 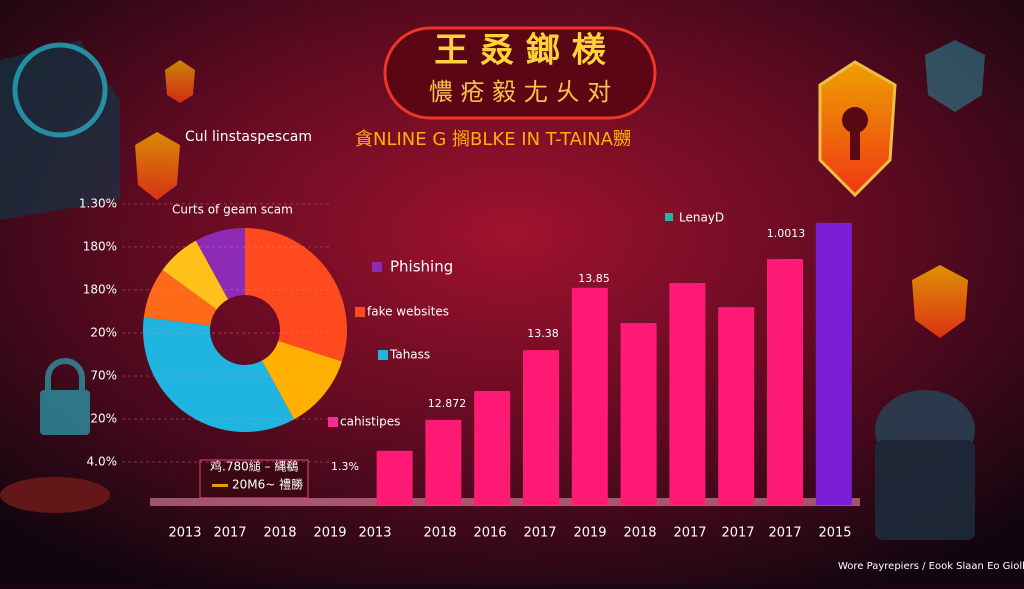 What do you see at coordinates (232, 210) in the screenshot?
I see `pie-title: Curts of geam scam` at bounding box center [232, 210].